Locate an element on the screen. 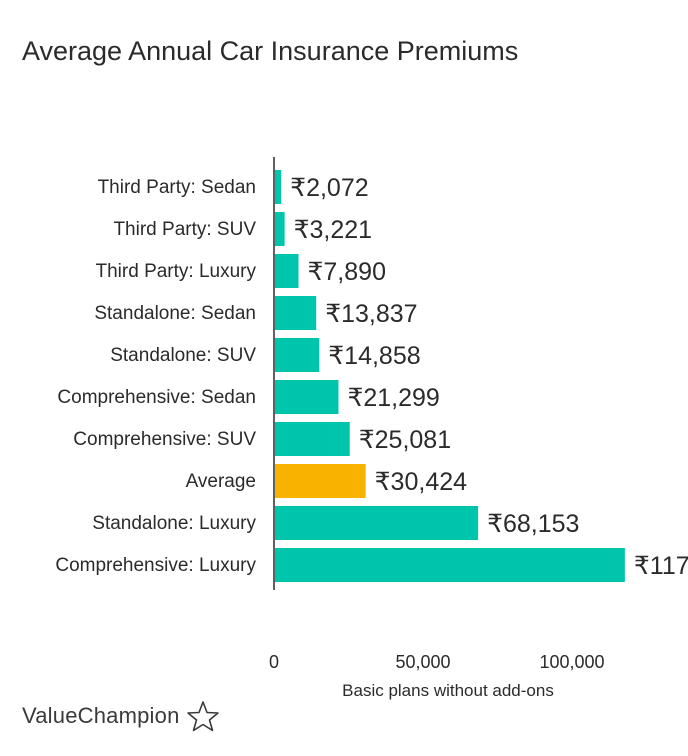 The height and width of the screenshot is (756, 688). category-label: Standalone: Luxury is located at coordinates (174, 523).